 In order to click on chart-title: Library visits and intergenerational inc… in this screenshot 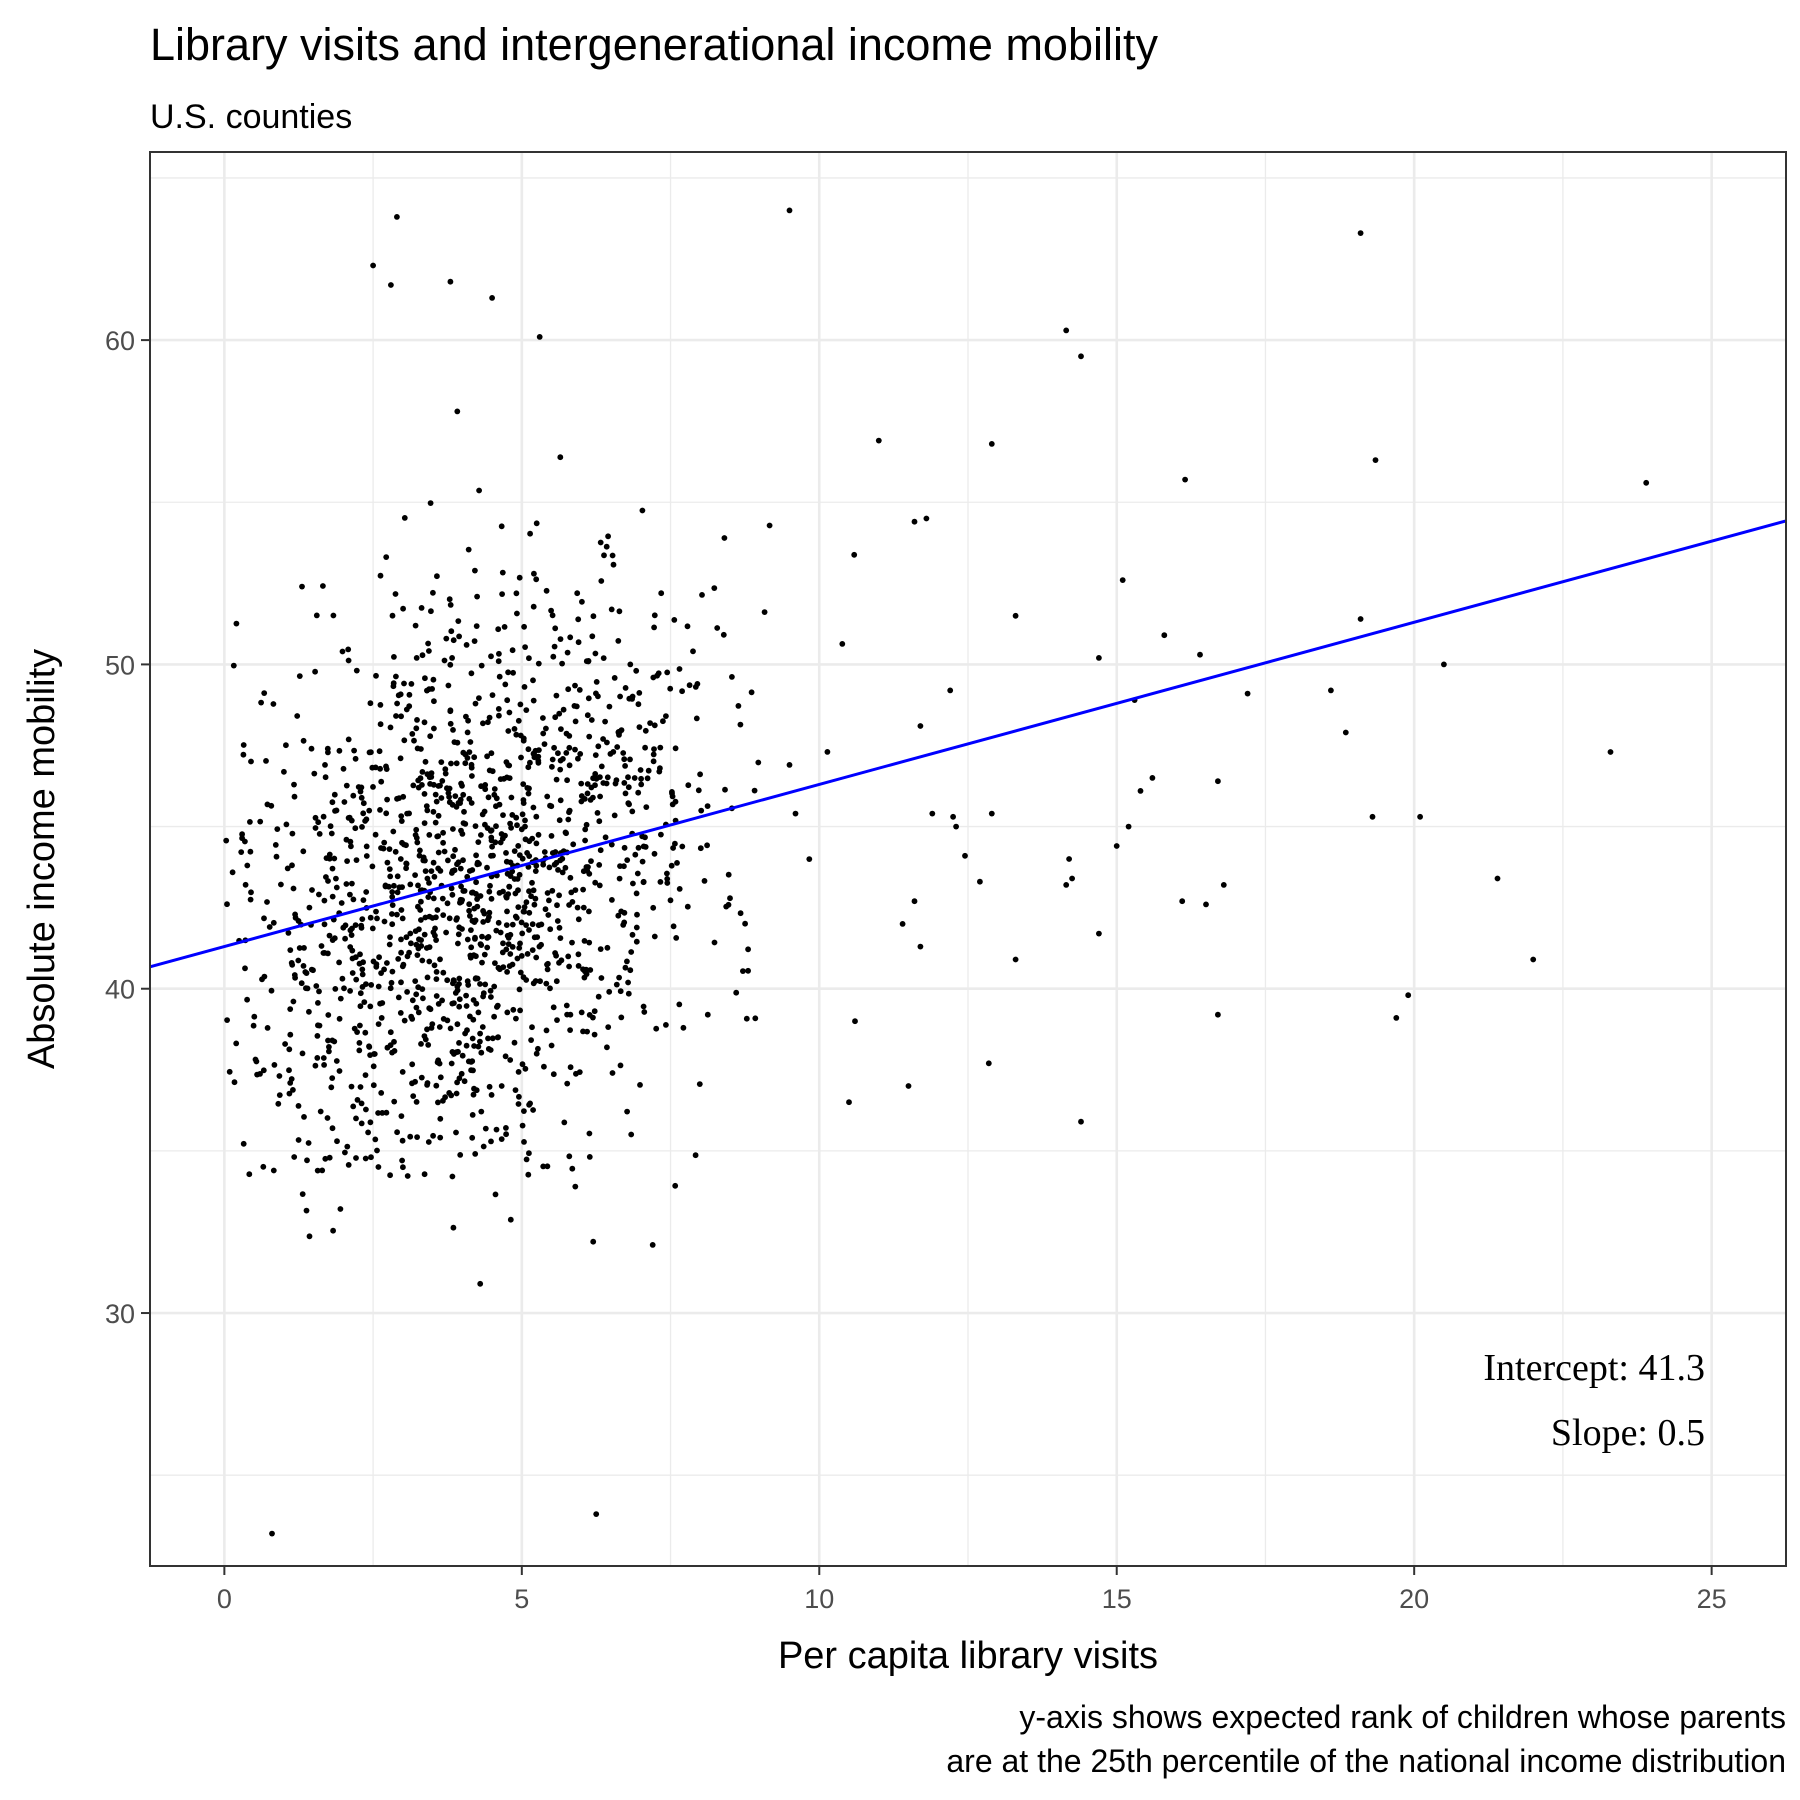, I will do `click(654, 44)`.